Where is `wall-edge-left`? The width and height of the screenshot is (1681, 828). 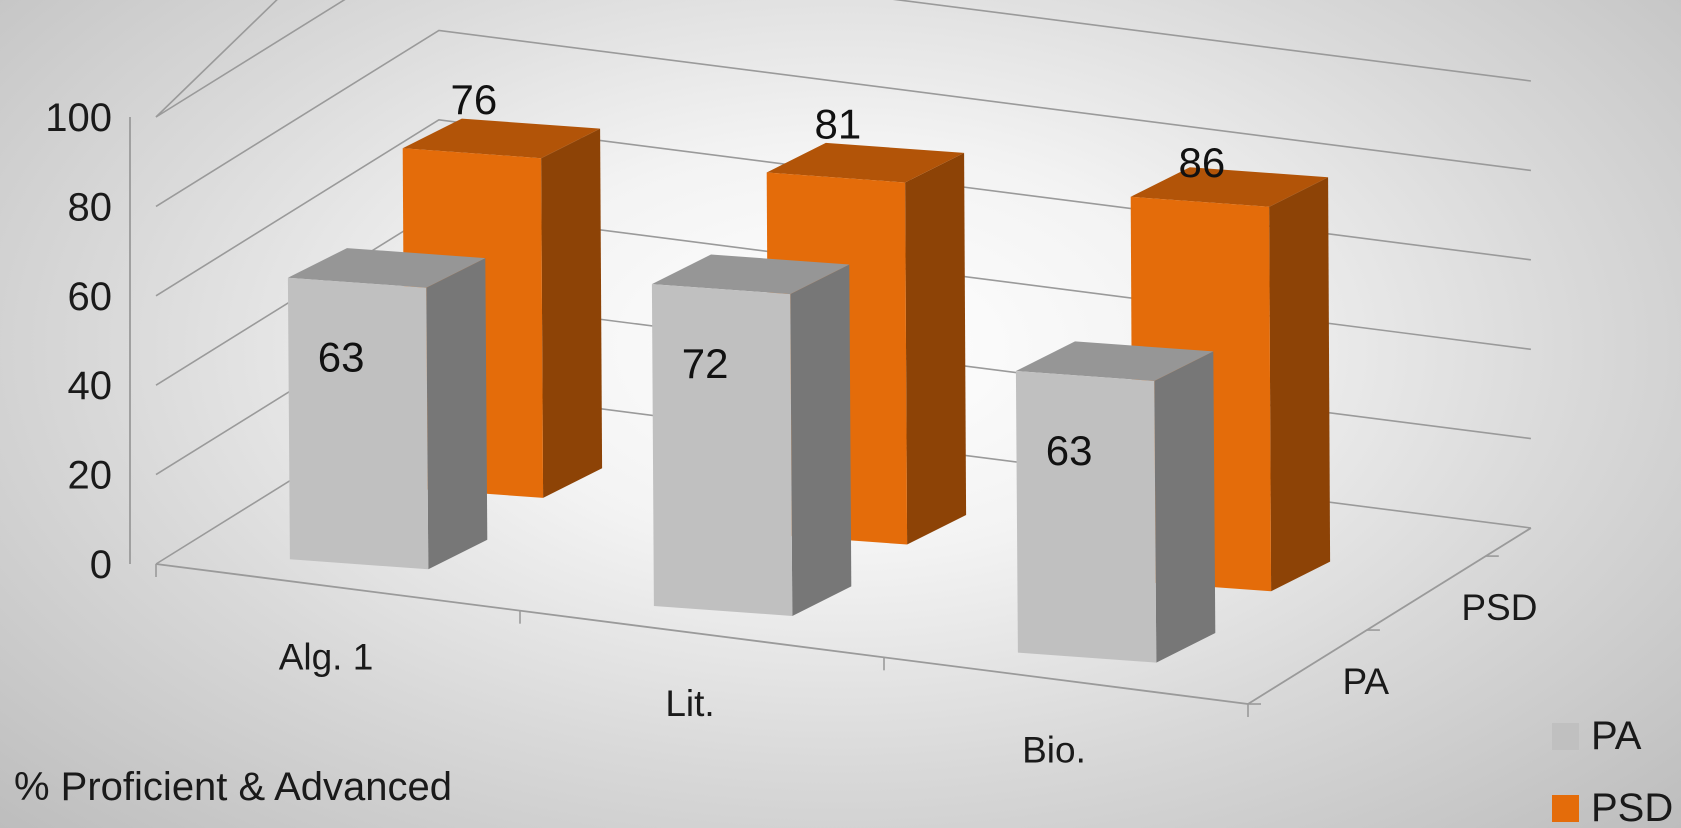 wall-edge-left is located at coordinates (216, 59).